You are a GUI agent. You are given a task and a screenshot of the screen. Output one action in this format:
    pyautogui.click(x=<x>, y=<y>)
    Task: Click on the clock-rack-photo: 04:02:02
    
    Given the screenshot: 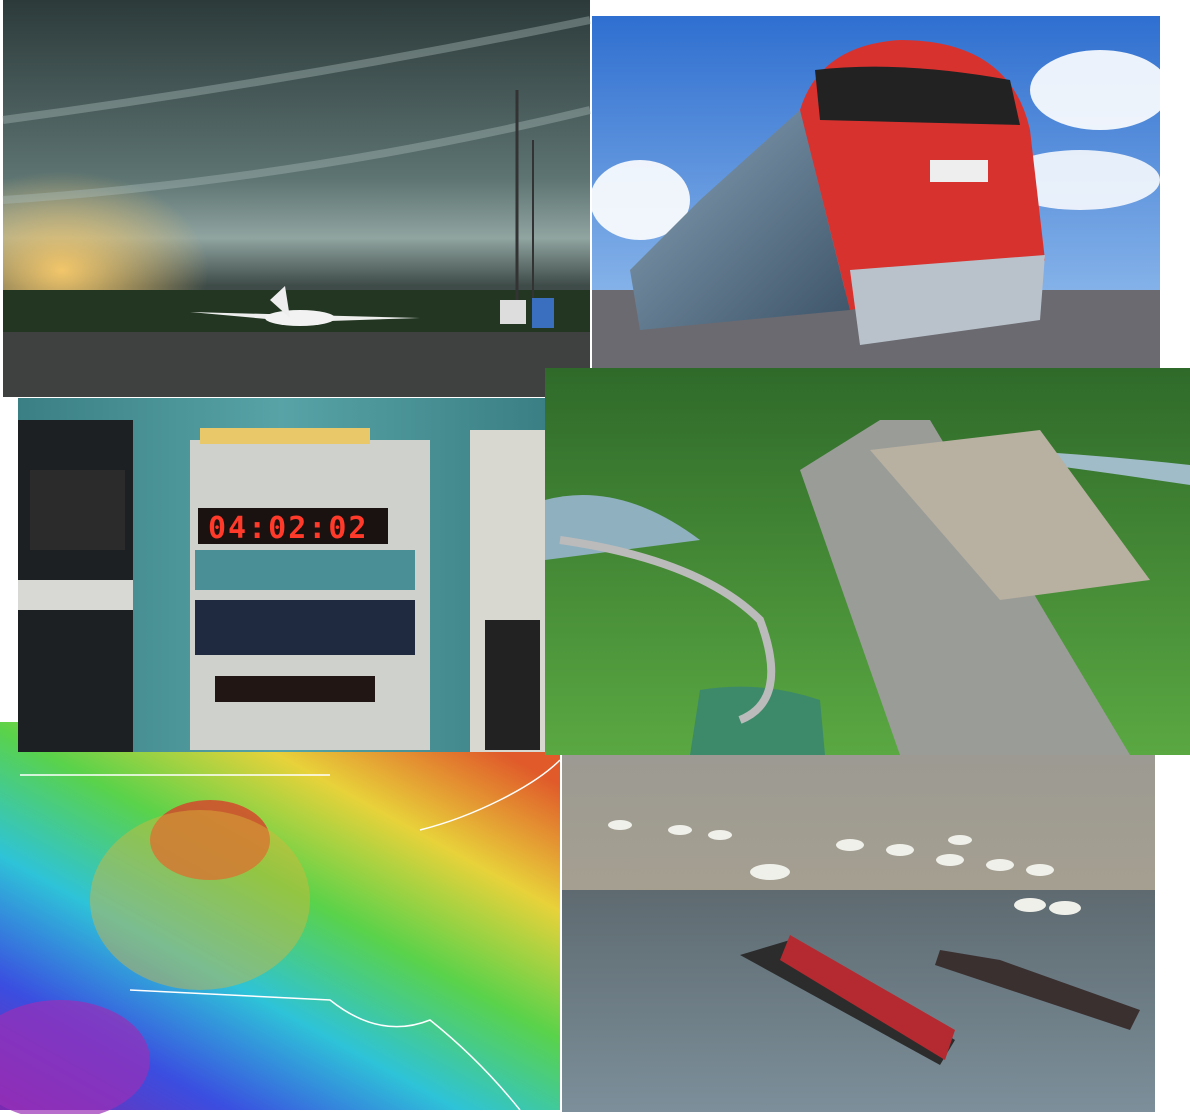 What is the action you would take?
    pyautogui.click(x=281, y=575)
    